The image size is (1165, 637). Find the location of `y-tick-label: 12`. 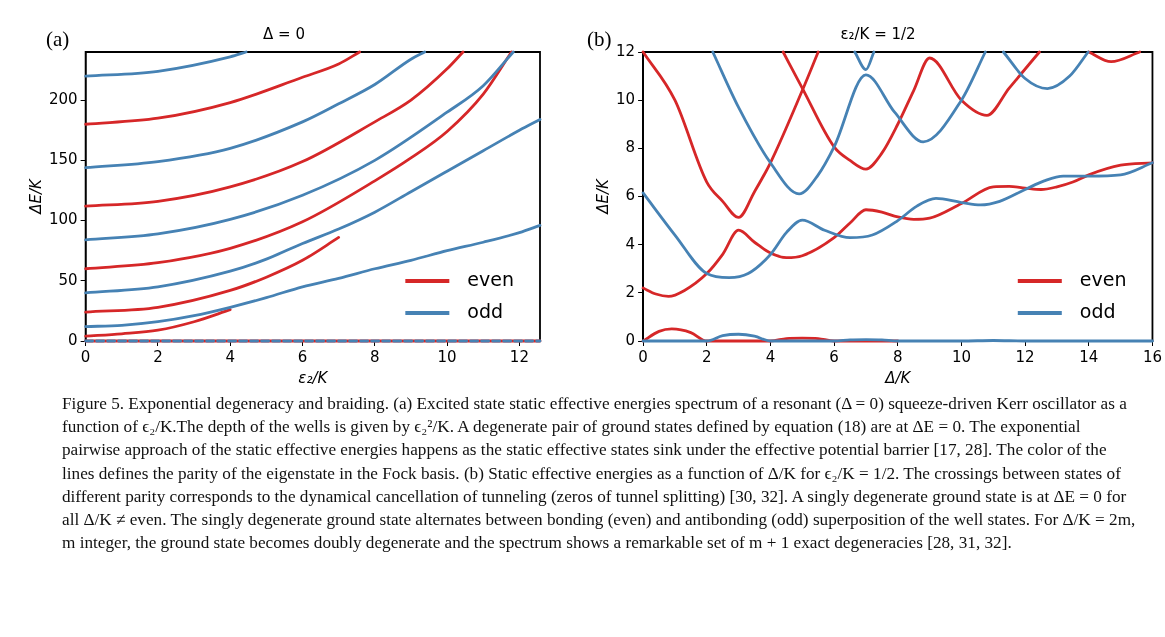

y-tick-label: 12 is located at coordinates (625, 50).